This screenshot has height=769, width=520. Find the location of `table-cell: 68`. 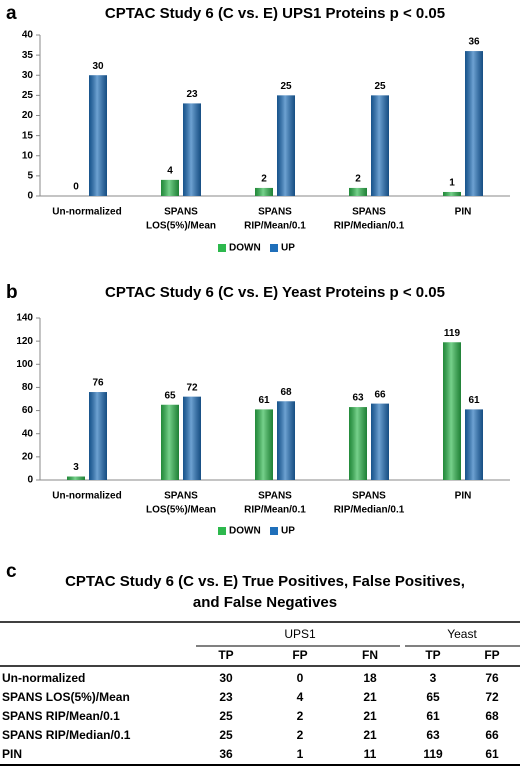

table-cell: 68 is located at coordinates (492, 716).